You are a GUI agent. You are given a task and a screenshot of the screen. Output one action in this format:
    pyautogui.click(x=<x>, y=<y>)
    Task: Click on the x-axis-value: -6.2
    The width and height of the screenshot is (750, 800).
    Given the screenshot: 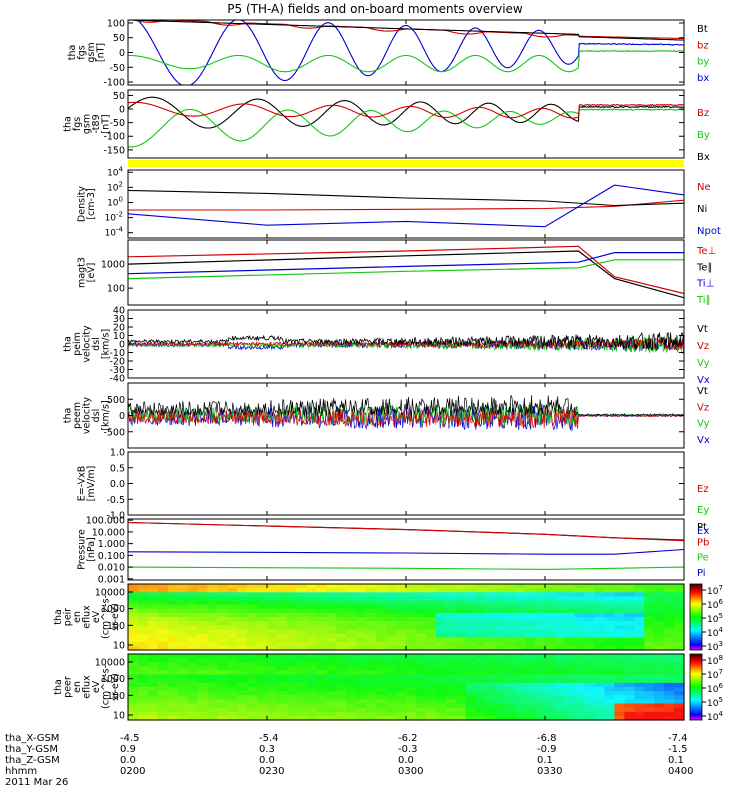 What is the action you would take?
    pyautogui.click(x=408, y=738)
    